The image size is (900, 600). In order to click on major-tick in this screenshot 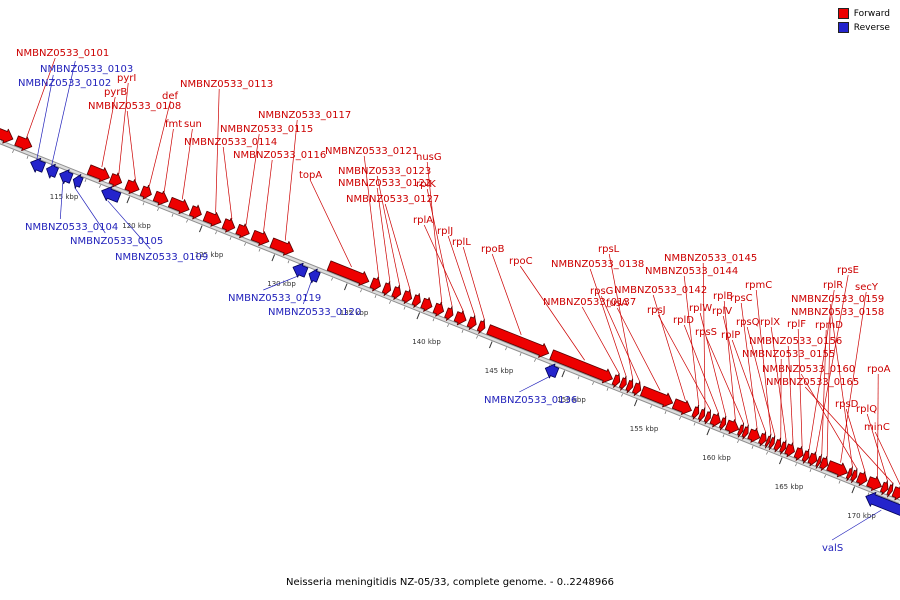, I will do `click(418, 316)`.